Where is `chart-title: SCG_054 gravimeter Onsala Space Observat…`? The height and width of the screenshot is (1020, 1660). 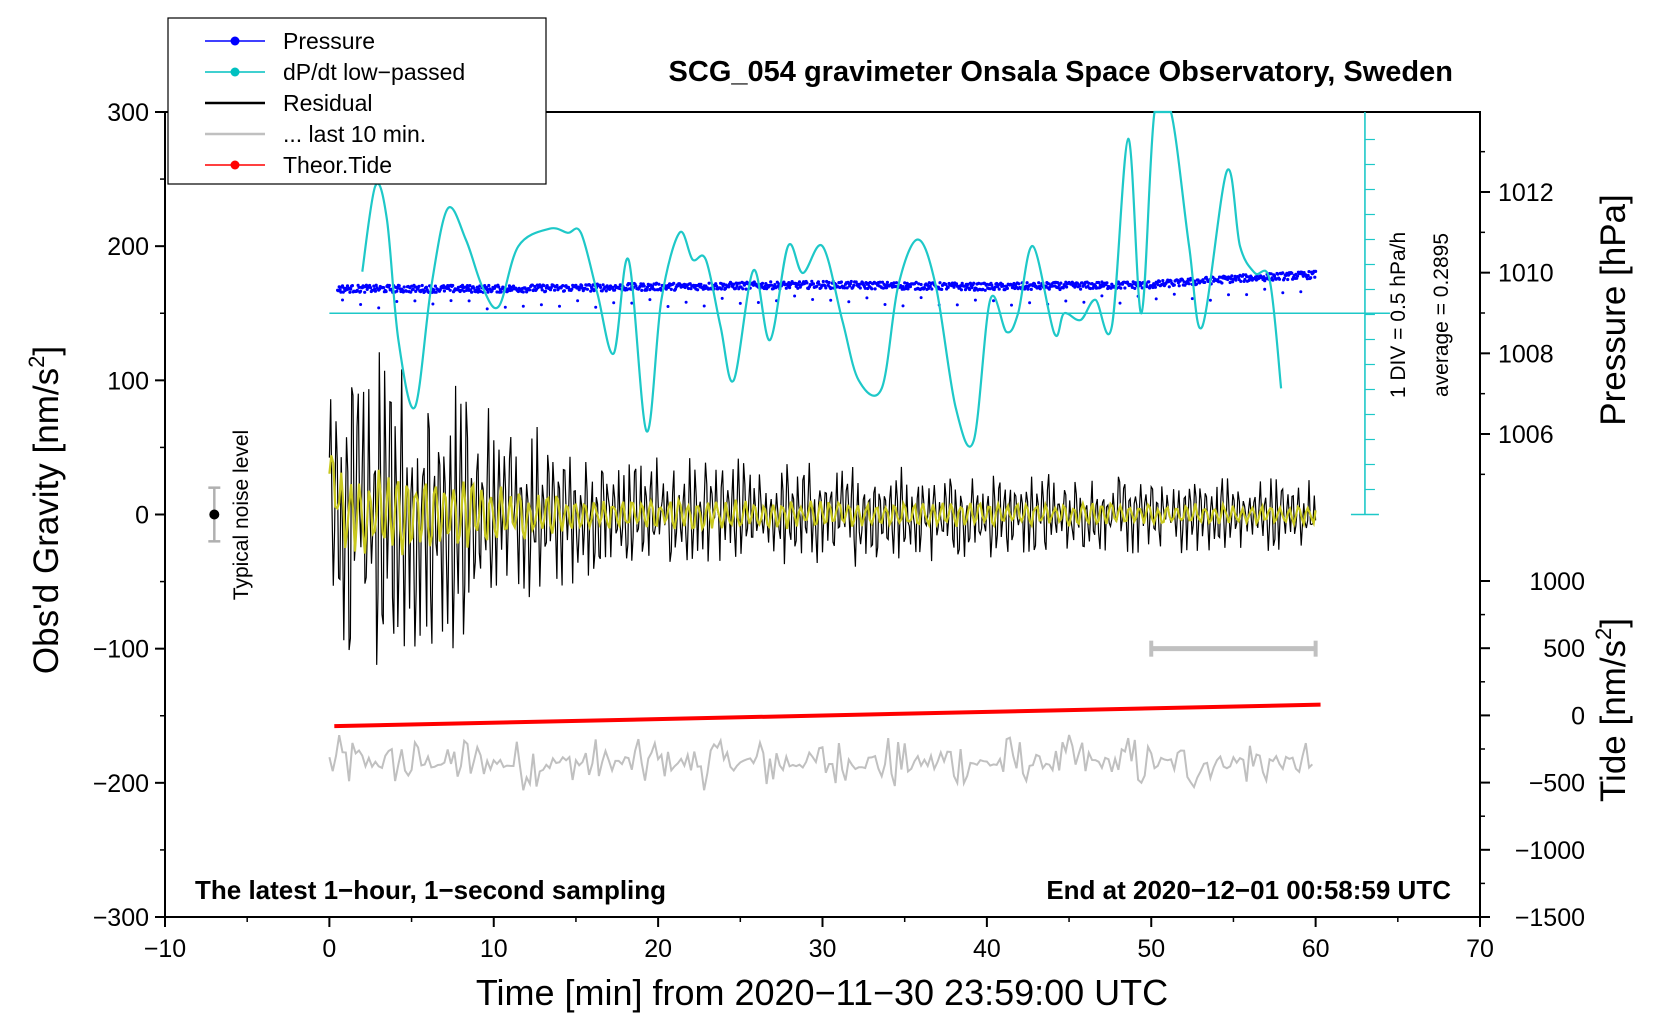
chart-title: SCG_054 gravimeter Onsala Space Observat… is located at coordinates (1061, 72).